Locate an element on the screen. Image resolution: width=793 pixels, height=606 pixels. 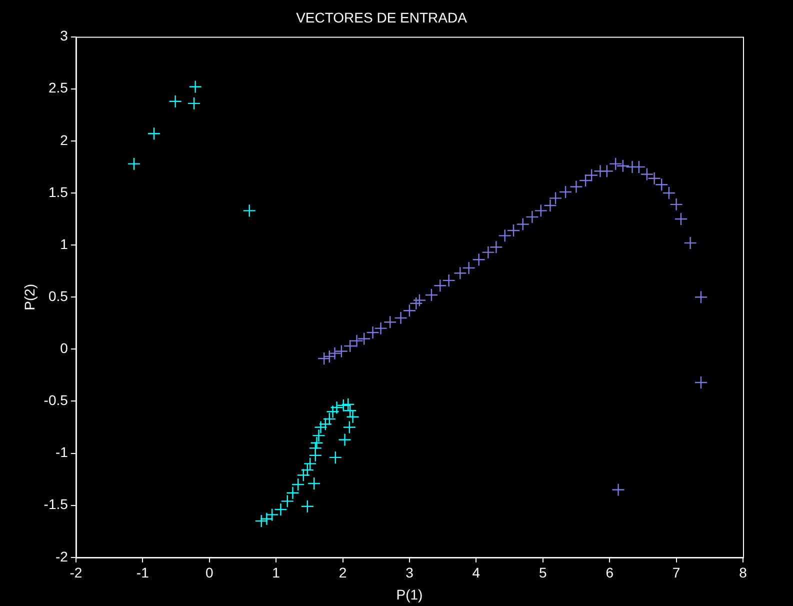
x-tick-label: 0 is located at coordinates (209, 572).